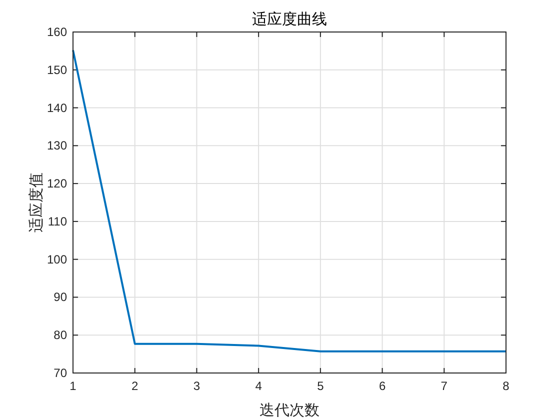 The width and height of the screenshot is (560, 420). I want to click on y-tick-label: 80, so click(61, 335).